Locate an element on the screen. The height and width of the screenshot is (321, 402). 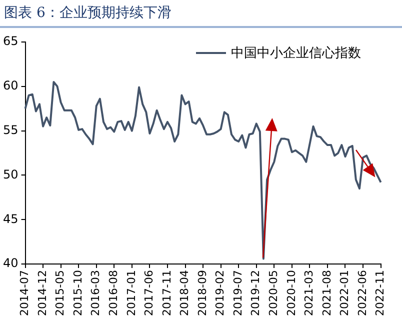
x-tick-label: 2021-03 is located at coordinates (309, 293).